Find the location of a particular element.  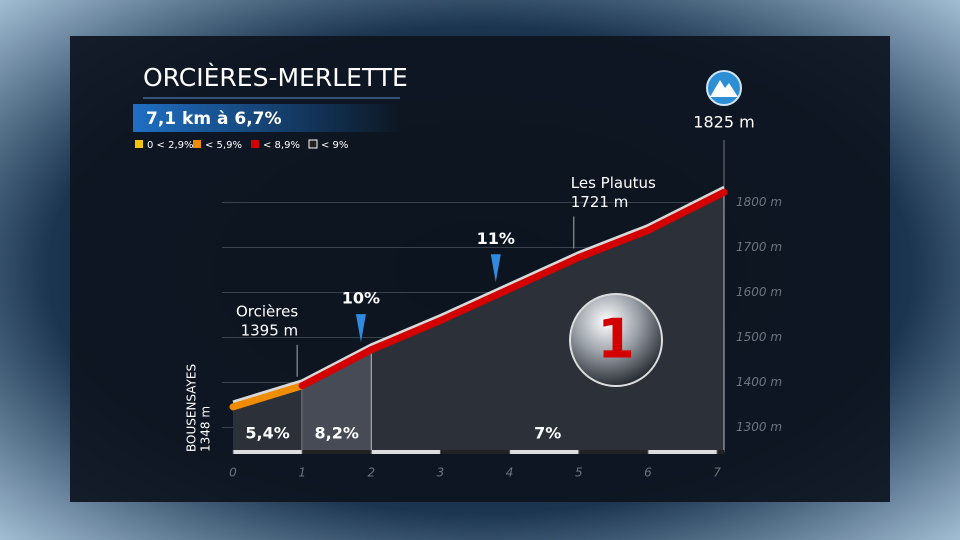

stage-badge: 1 is located at coordinates (616, 340).